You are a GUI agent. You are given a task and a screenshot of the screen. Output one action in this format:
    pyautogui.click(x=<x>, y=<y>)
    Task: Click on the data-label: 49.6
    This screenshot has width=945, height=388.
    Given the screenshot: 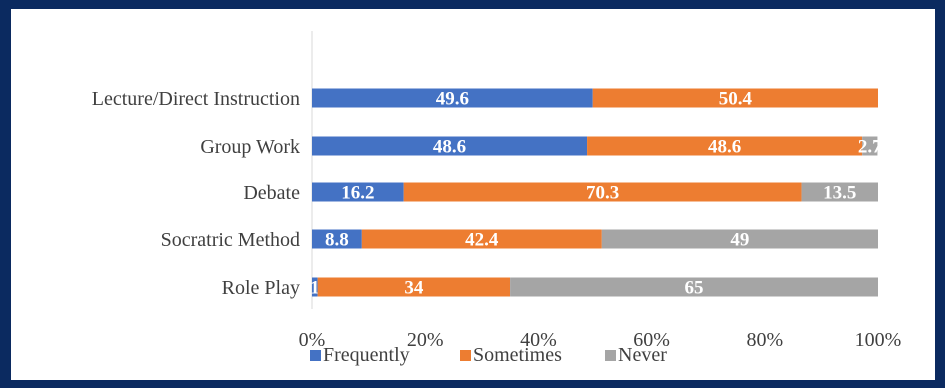 What is the action you would take?
    pyautogui.click(x=452, y=99)
    